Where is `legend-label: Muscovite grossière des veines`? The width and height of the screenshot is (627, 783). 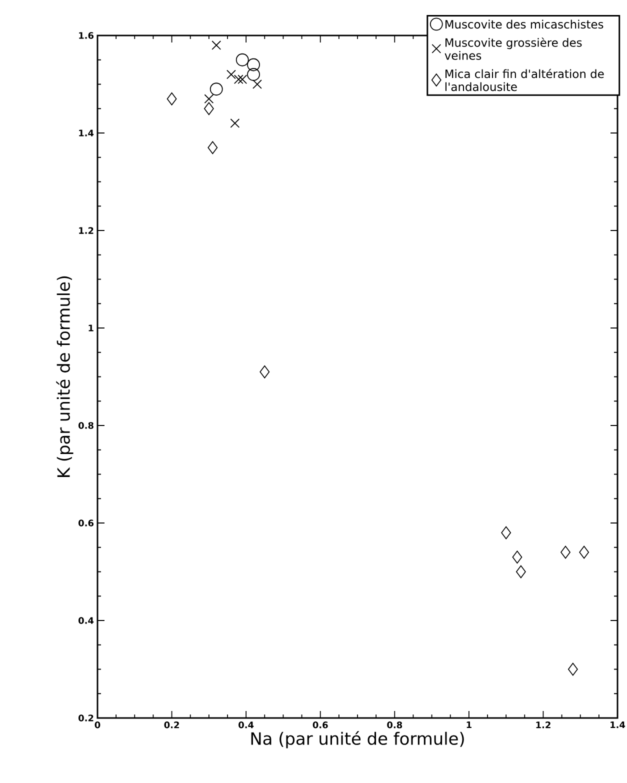
legend-label: Muscovite grossière des veines is located at coordinates (513, 49).